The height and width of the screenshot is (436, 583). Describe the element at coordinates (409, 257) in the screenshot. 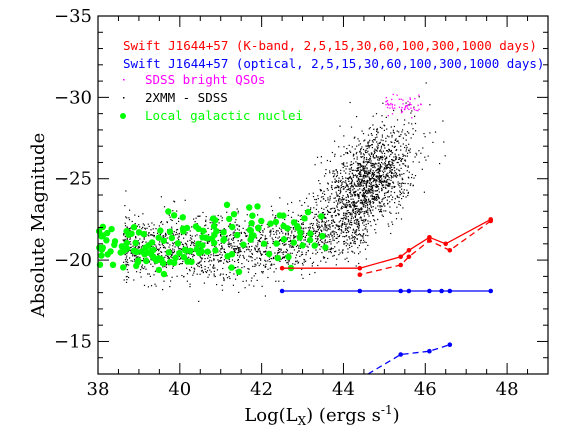

I see `series-marker` at that location.